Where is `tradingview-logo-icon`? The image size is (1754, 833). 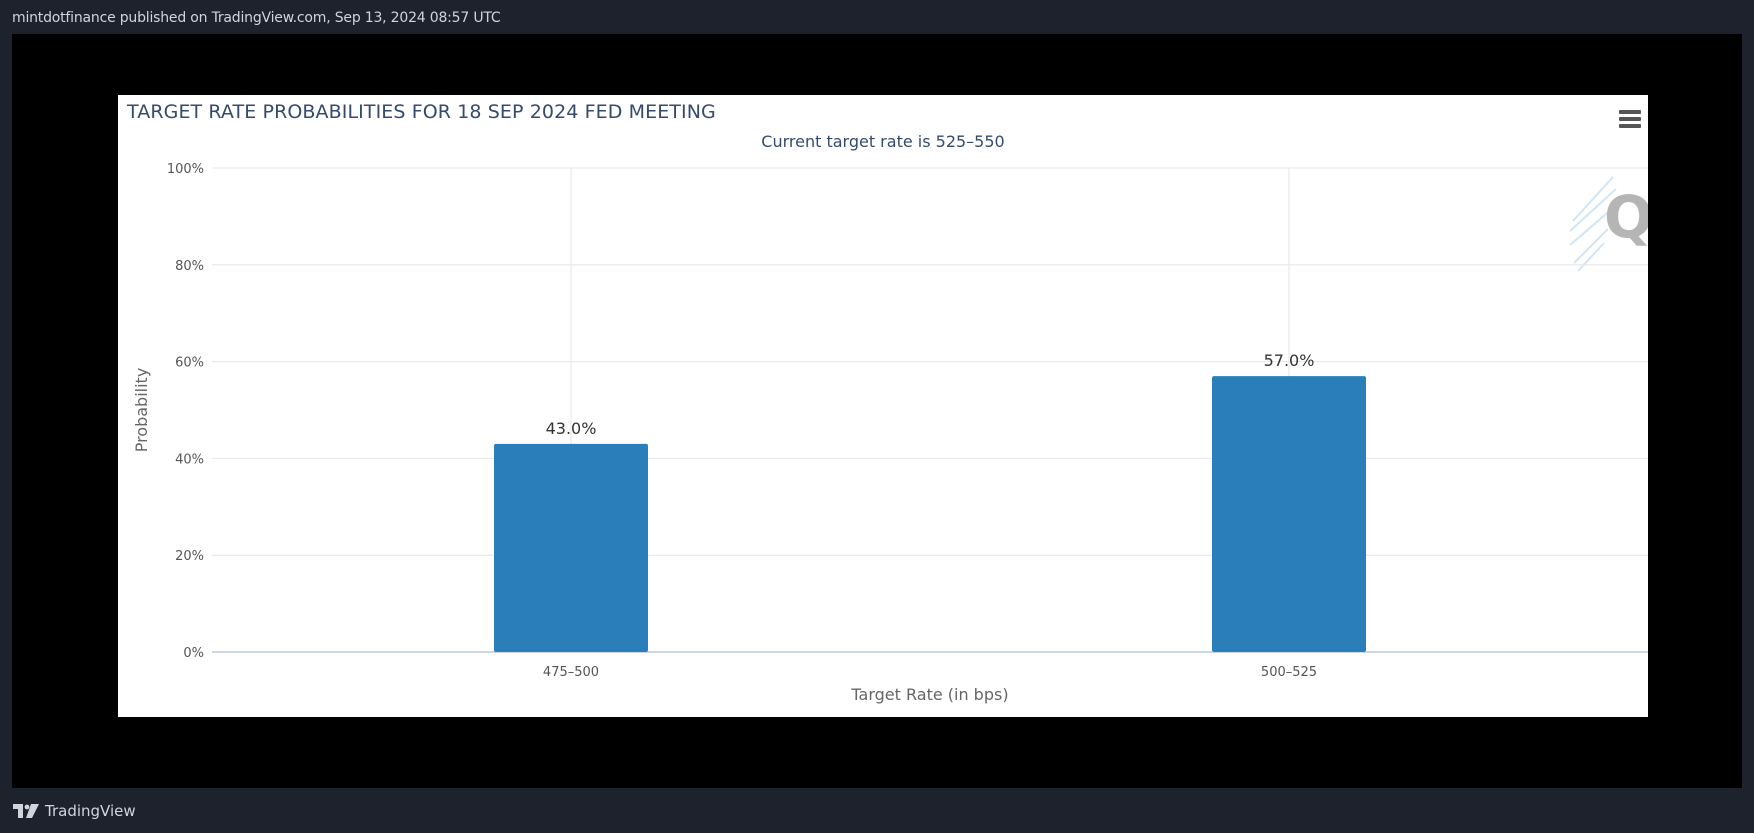
tradingview-logo-icon is located at coordinates (26, 811).